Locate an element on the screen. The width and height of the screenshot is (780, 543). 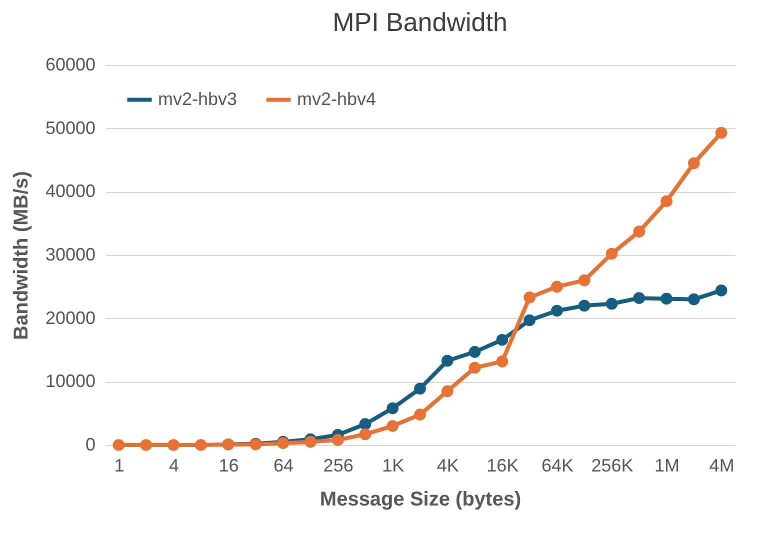
x-tick-label: 1M is located at coordinates (667, 466).